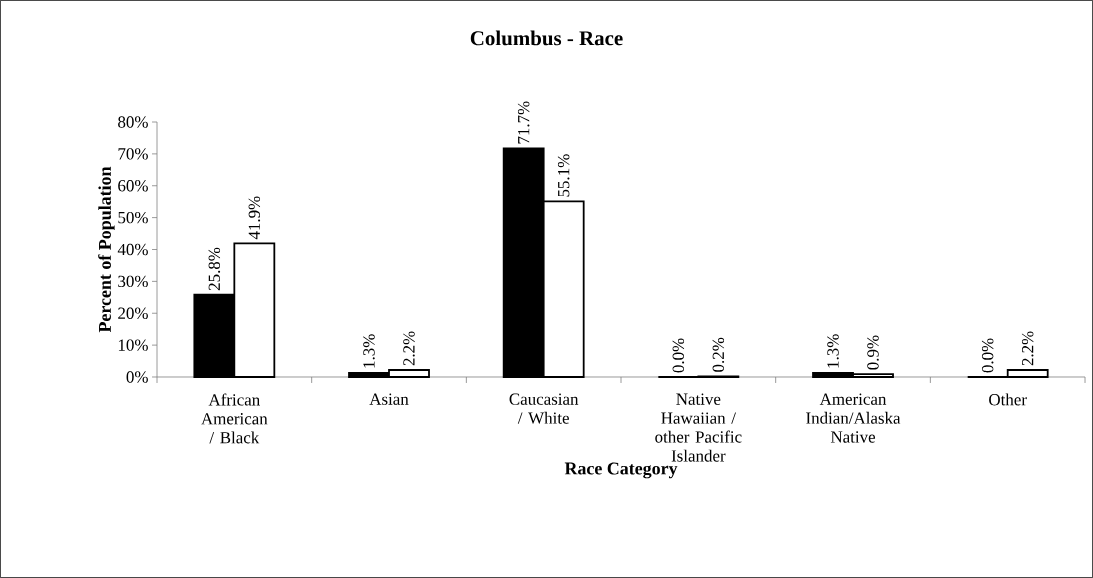 Image resolution: width=1093 pixels, height=578 pixels. Describe the element at coordinates (133, 217) in the screenshot. I see `y-tick-label: 50%` at that location.